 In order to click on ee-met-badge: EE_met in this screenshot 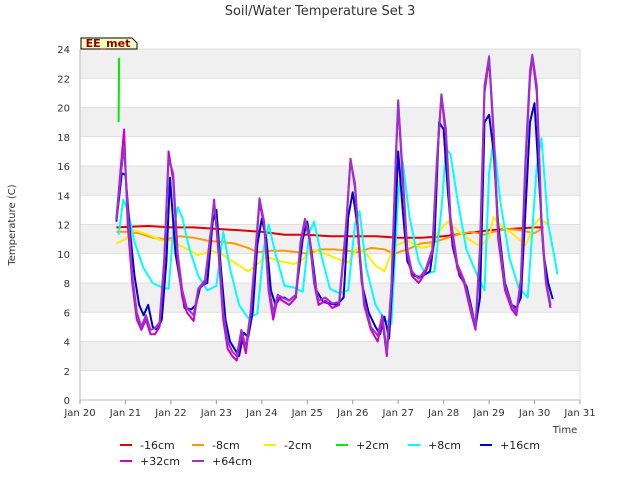, I will do `click(109, 43)`.